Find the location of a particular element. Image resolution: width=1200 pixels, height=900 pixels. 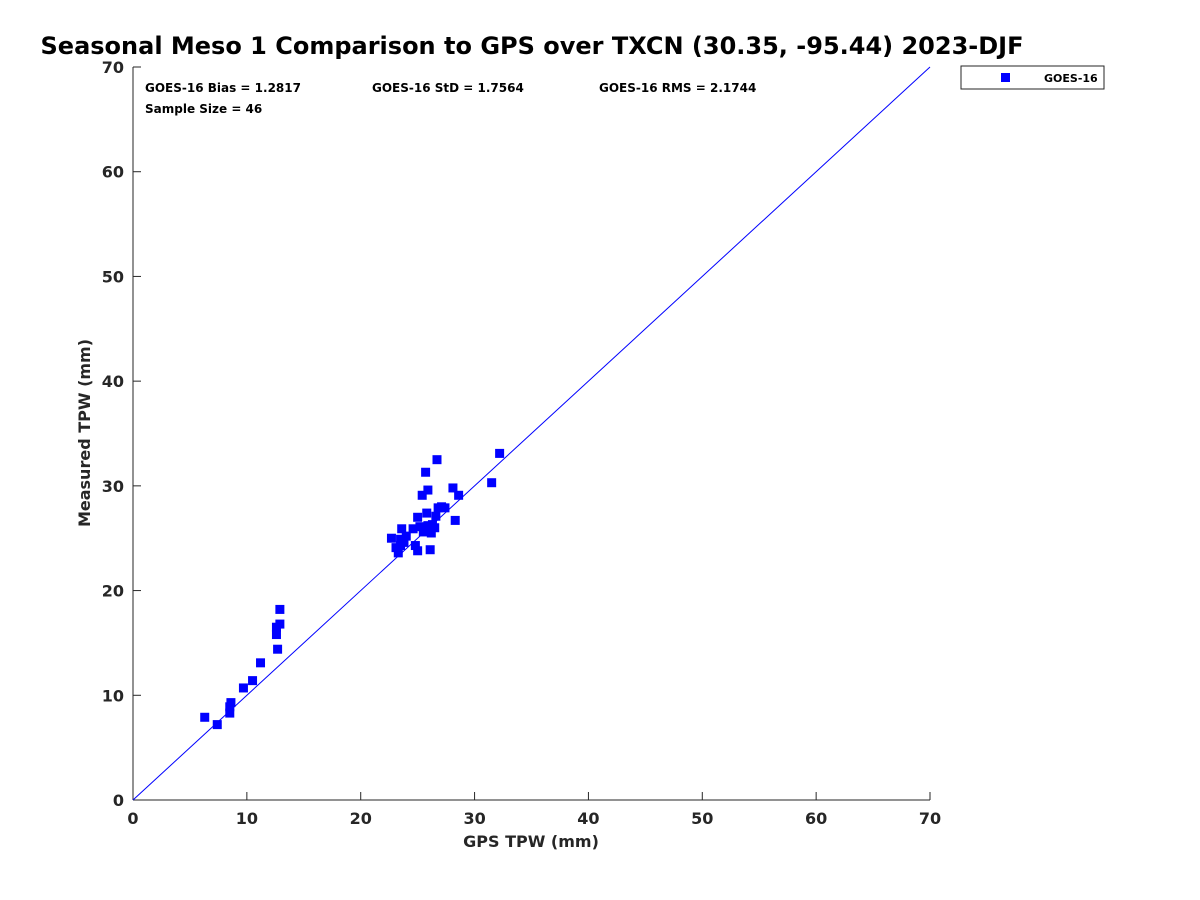

y-tick-label: 60 is located at coordinates (113, 172).